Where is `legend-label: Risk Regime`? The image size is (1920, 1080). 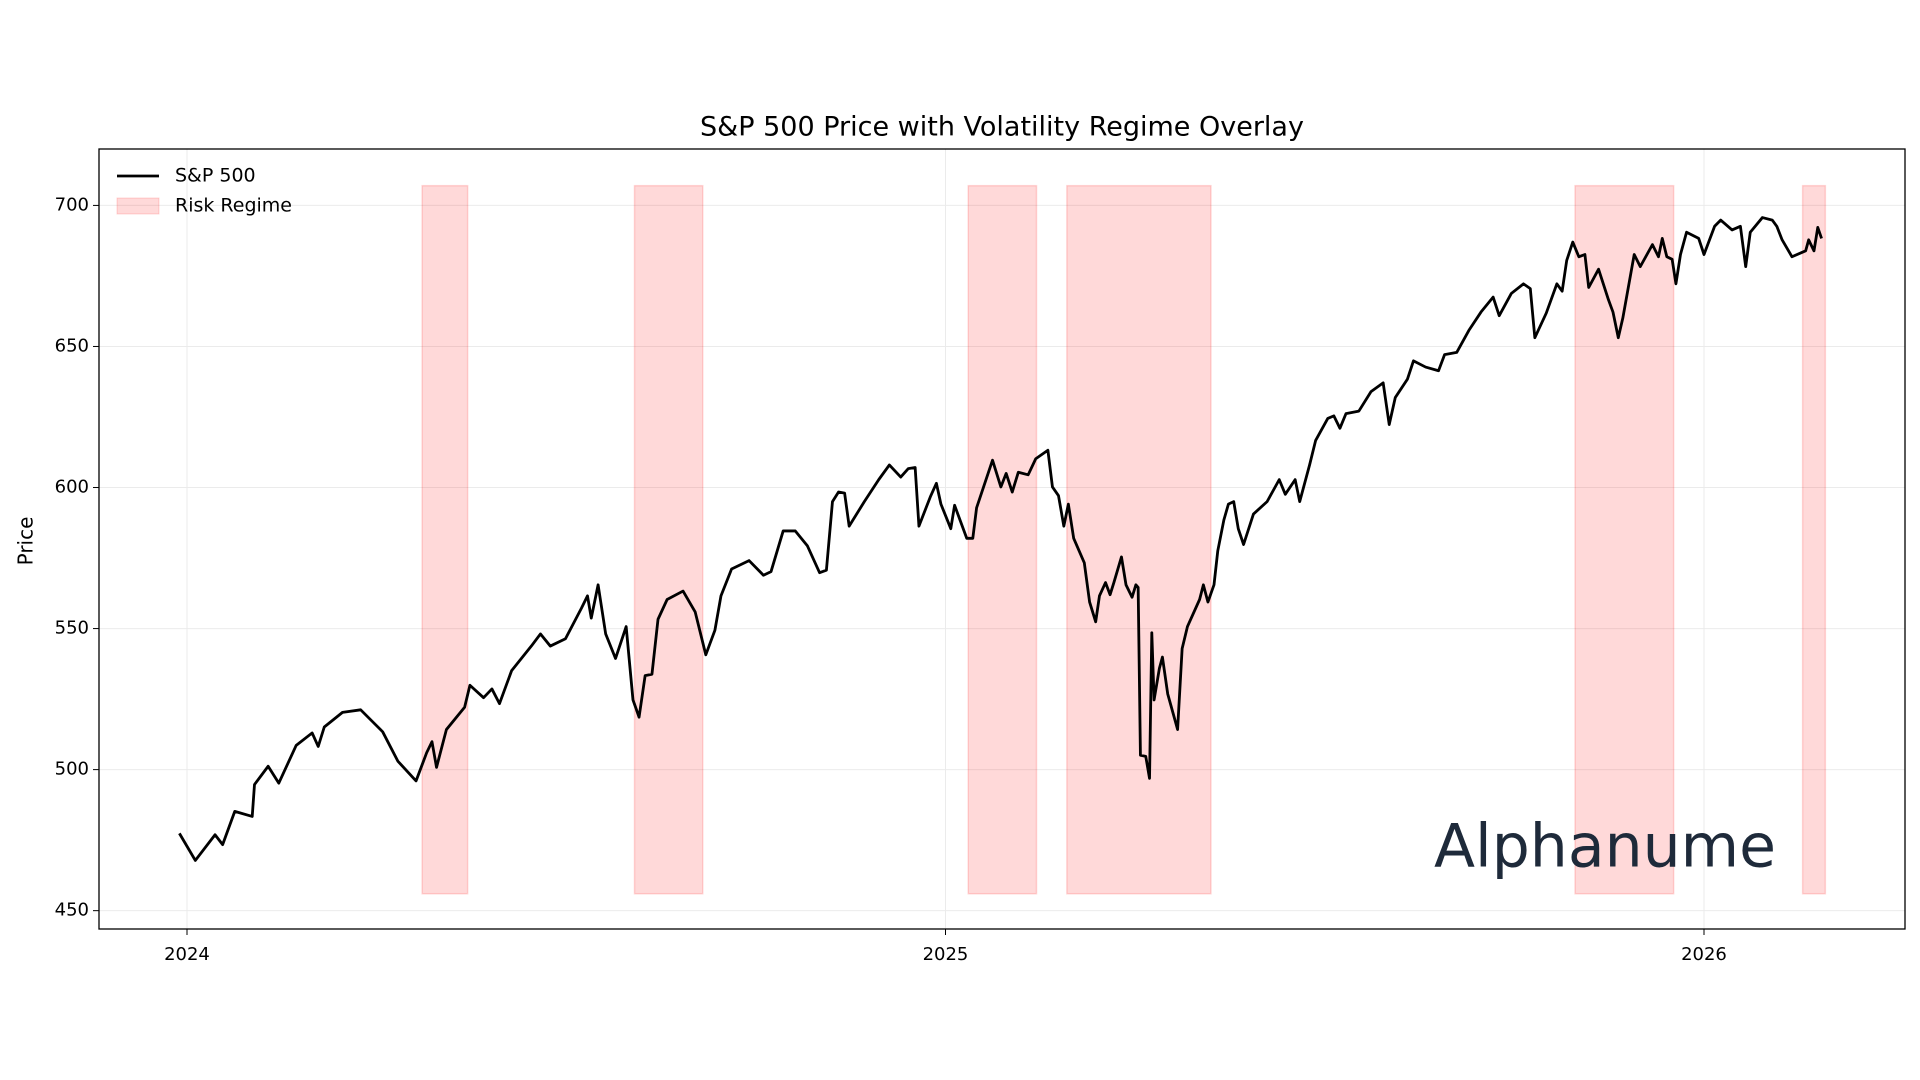 legend-label: Risk Regime is located at coordinates (233, 206).